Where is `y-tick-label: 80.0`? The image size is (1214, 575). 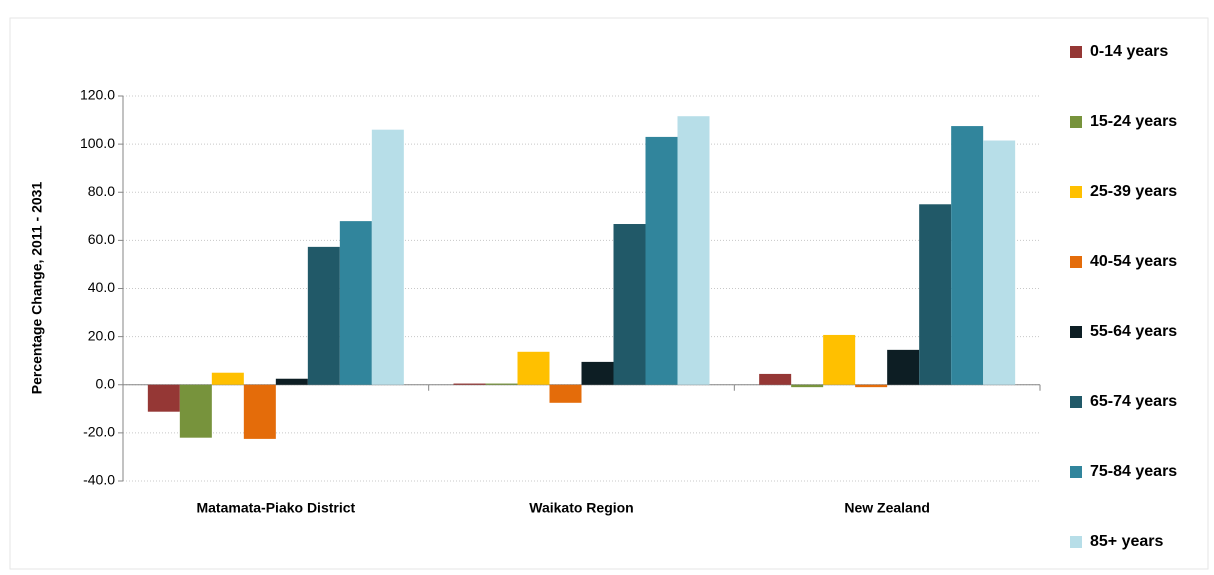 y-tick-label: 80.0 is located at coordinates (101, 191).